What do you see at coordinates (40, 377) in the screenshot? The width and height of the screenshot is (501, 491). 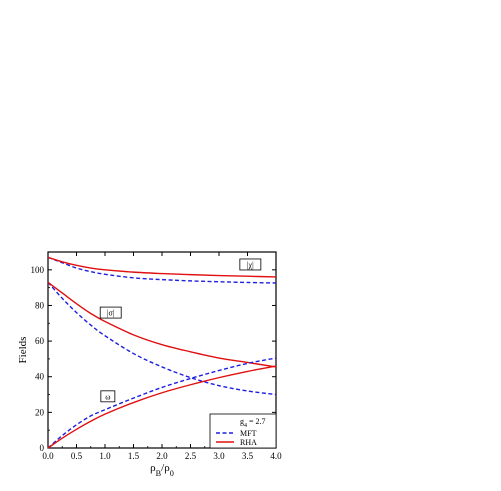 I see `y-tick-label: 40` at bounding box center [40, 377].